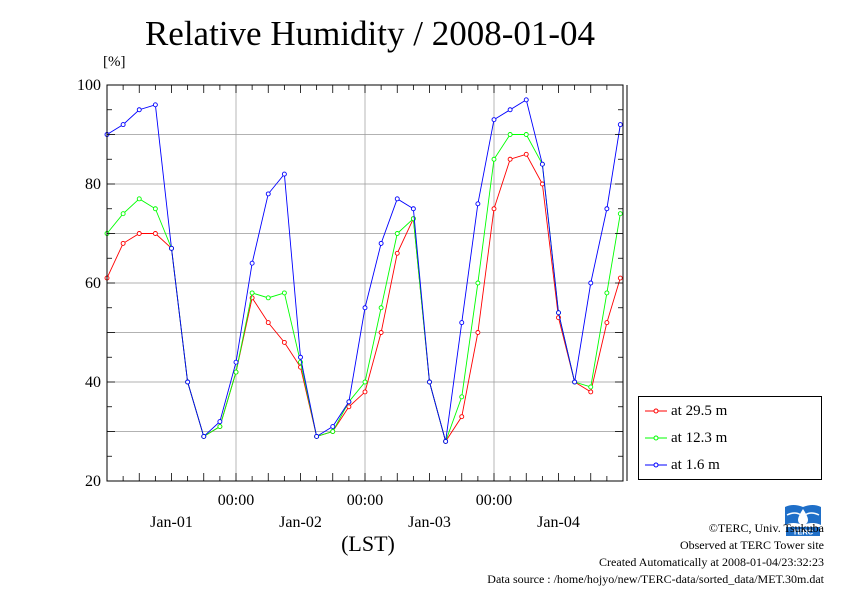  I want to click on legend-item-1-6m: at 1.6 m, so click(682, 465).